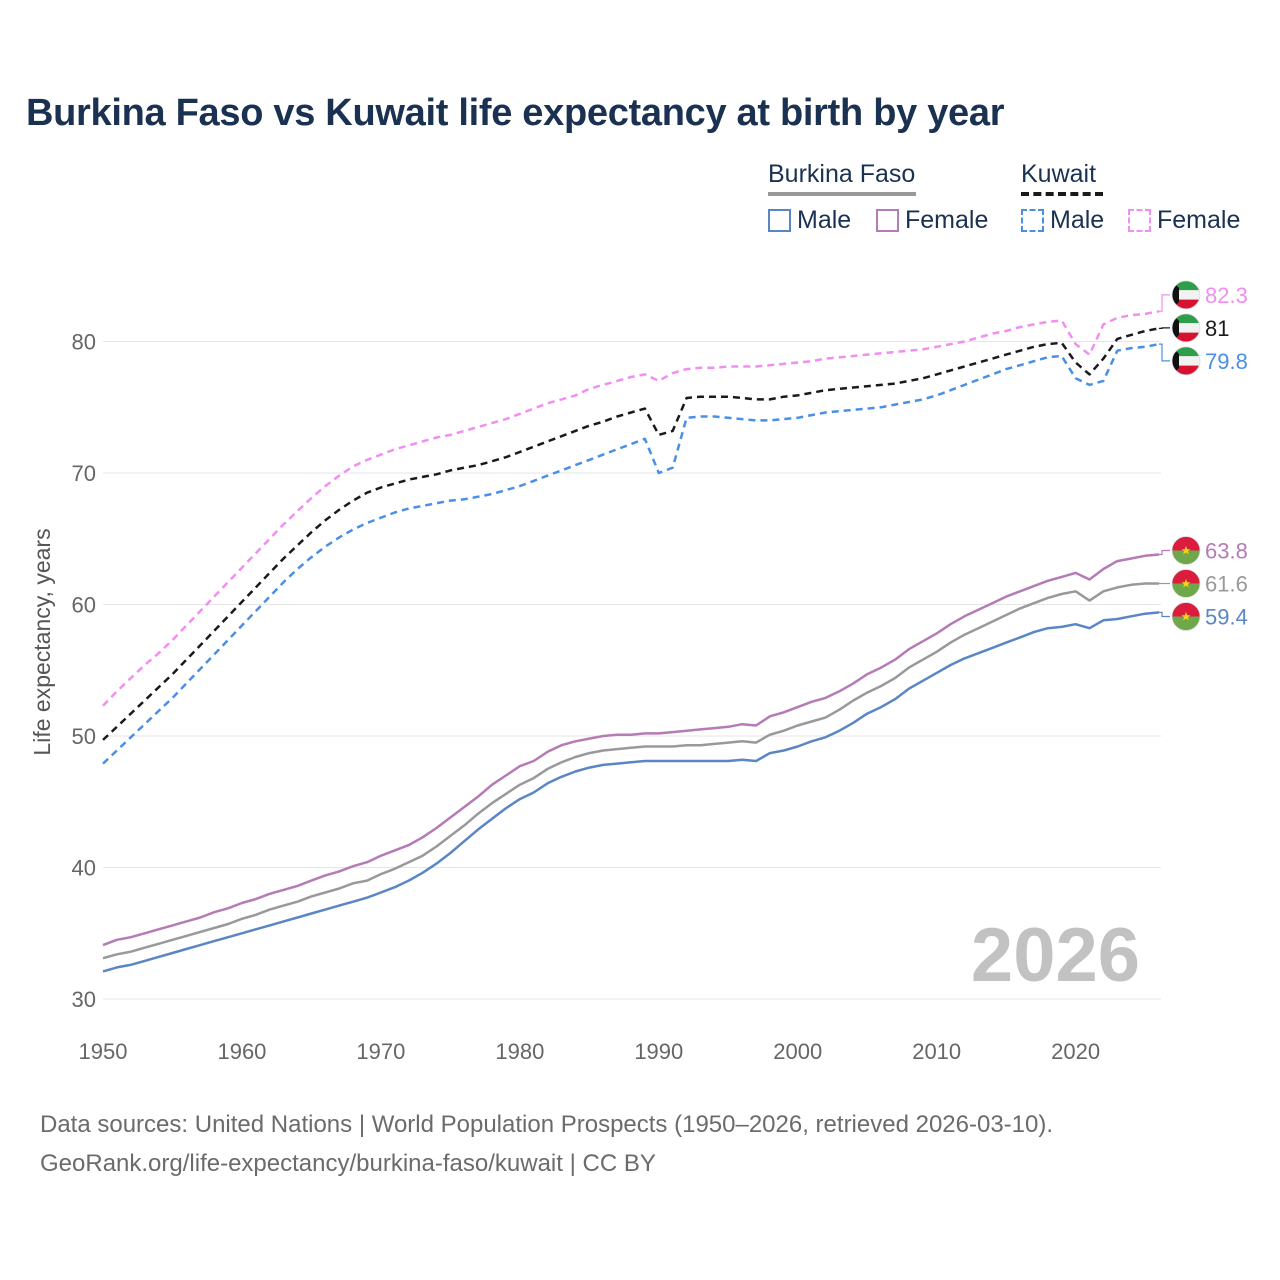 The width and height of the screenshot is (1280, 1280). I want to click on x-tick-label: 1950, so click(103, 1051).